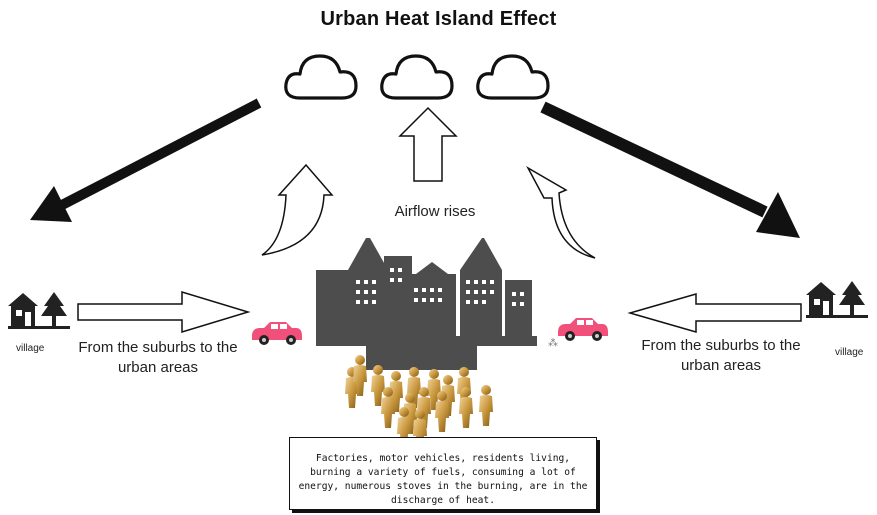 Image resolution: width=877 pixels, height=515 pixels. Describe the element at coordinates (158, 357) in the screenshot. I see `left-flow-label: From the suburbs to the urban areas` at that location.